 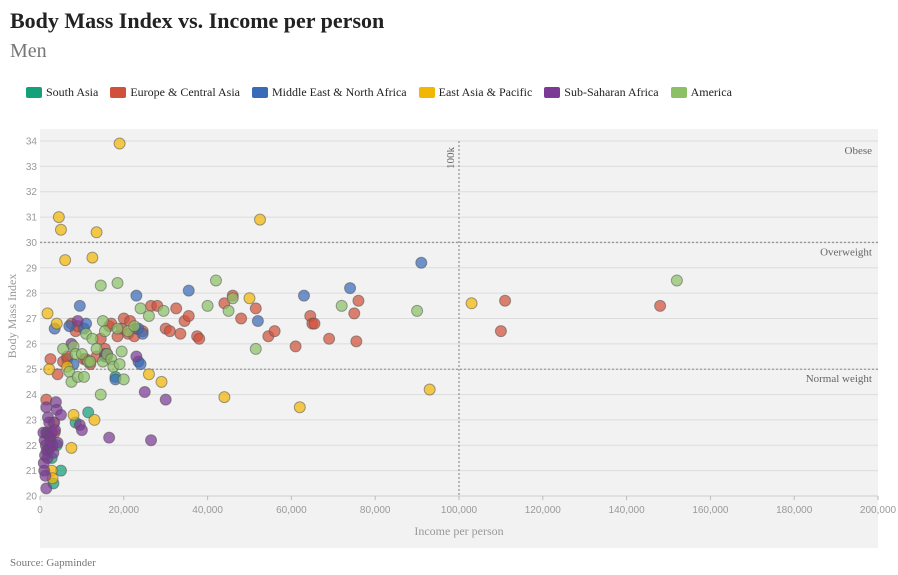 What do you see at coordinates (72, 92) in the screenshot?
I see `legend-label: South Asia` at bounding box center [72, 92].